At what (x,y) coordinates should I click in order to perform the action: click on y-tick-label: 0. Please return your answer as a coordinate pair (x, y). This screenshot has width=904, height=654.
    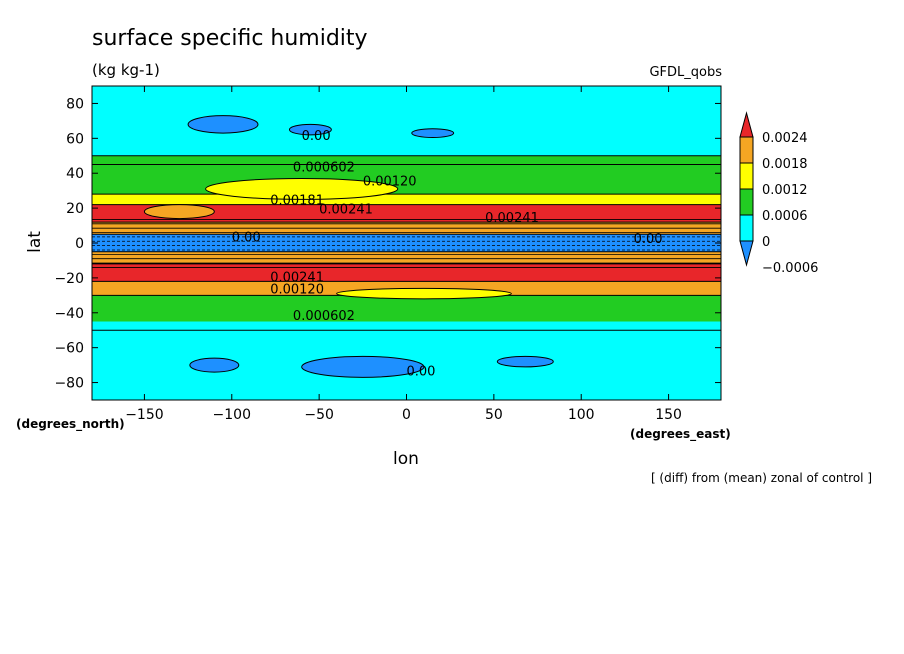
    Looking at the image, I should click on (79, 244).